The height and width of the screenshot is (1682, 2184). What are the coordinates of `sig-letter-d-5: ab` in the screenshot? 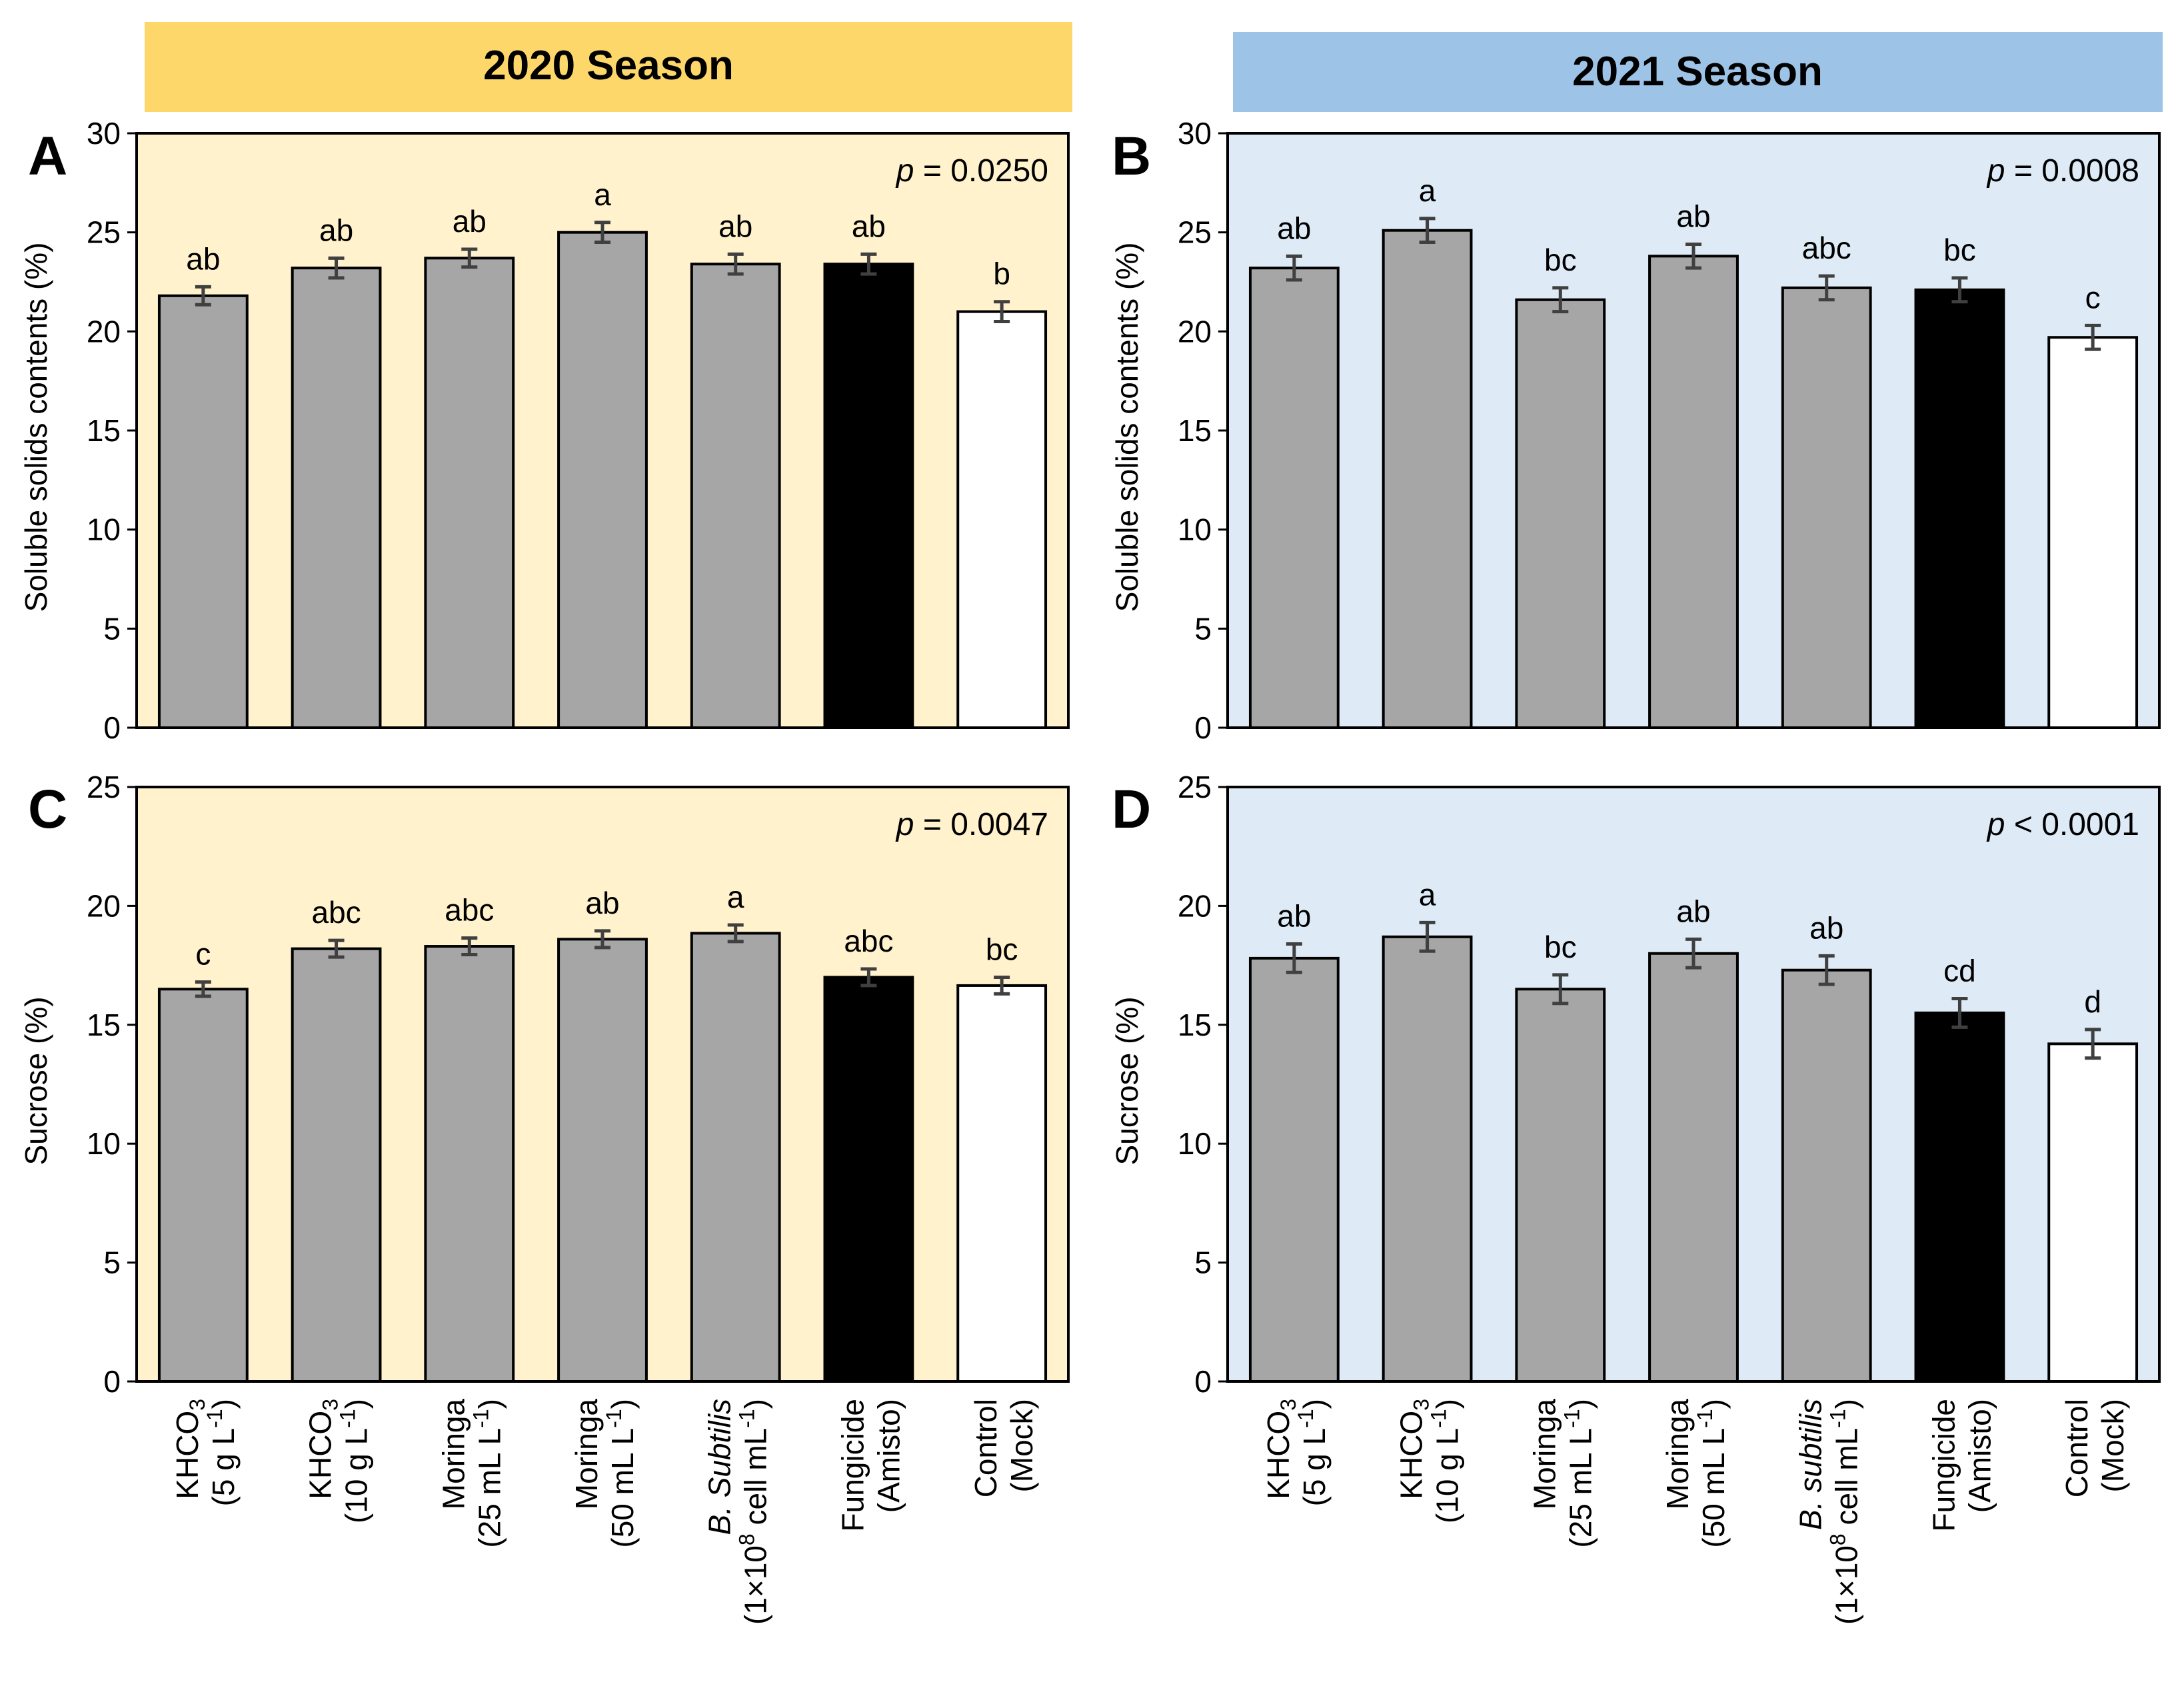 It's located at (1826, 927).